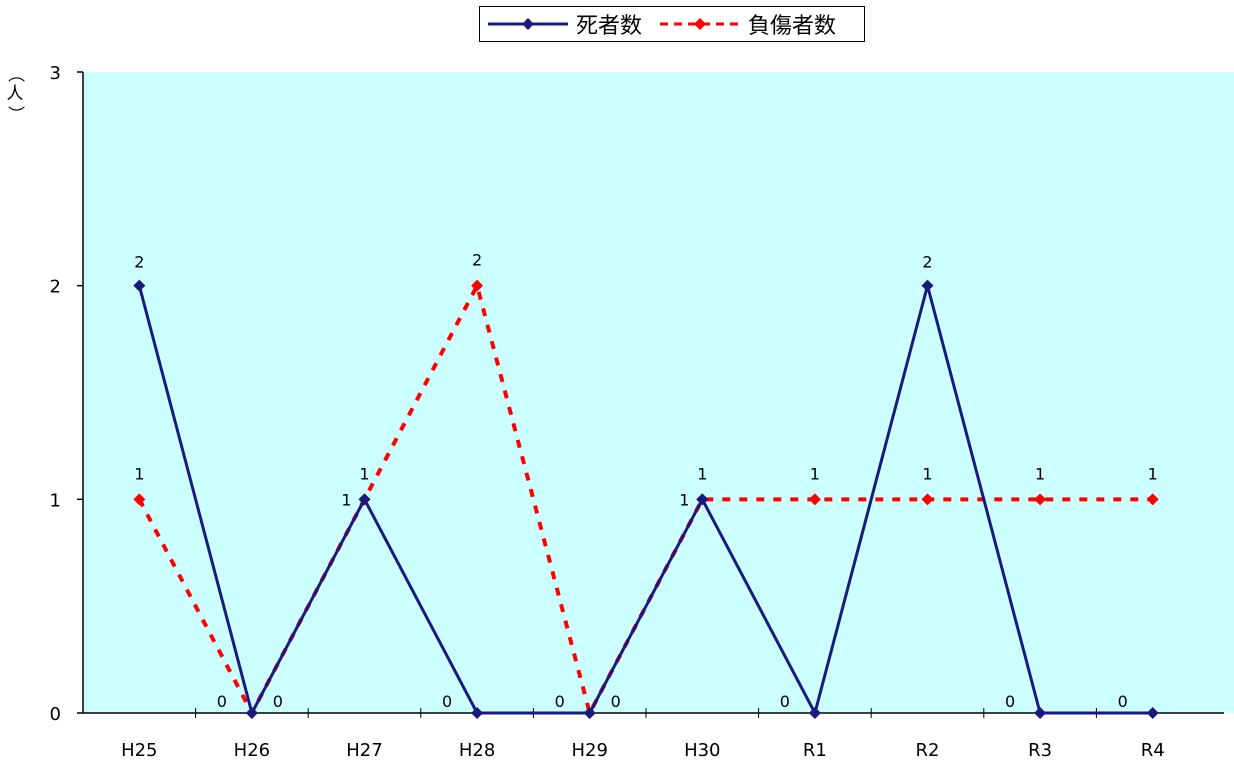 This screenshot has height=764, width=1234. Describe the element at coordinates (528, 24) in the screenshot. I see `legend-line-solid-icon` at that location.